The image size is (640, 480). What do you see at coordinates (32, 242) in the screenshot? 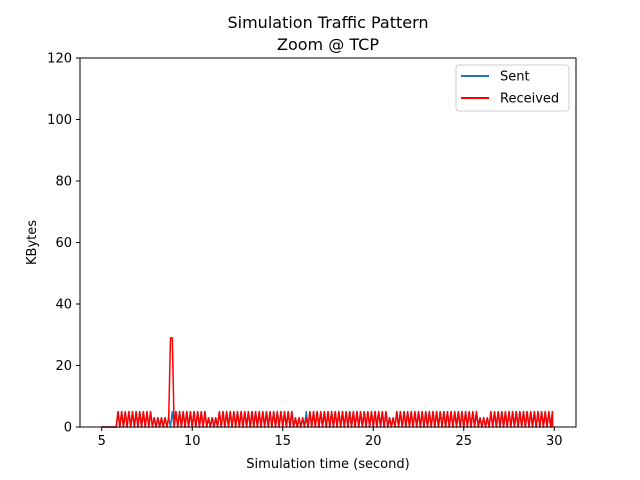
I see `y-axis-label: KBytes` at bounding box center [32, 242].